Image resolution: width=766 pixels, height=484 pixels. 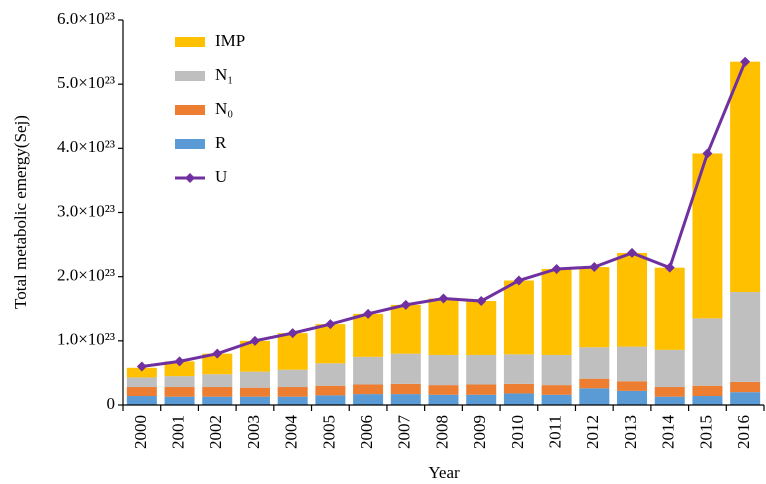 What do you see at coordinates (328, 432) in the screenshot?
I see `x-tick-label: 2005` at bounding box center [328, 432].